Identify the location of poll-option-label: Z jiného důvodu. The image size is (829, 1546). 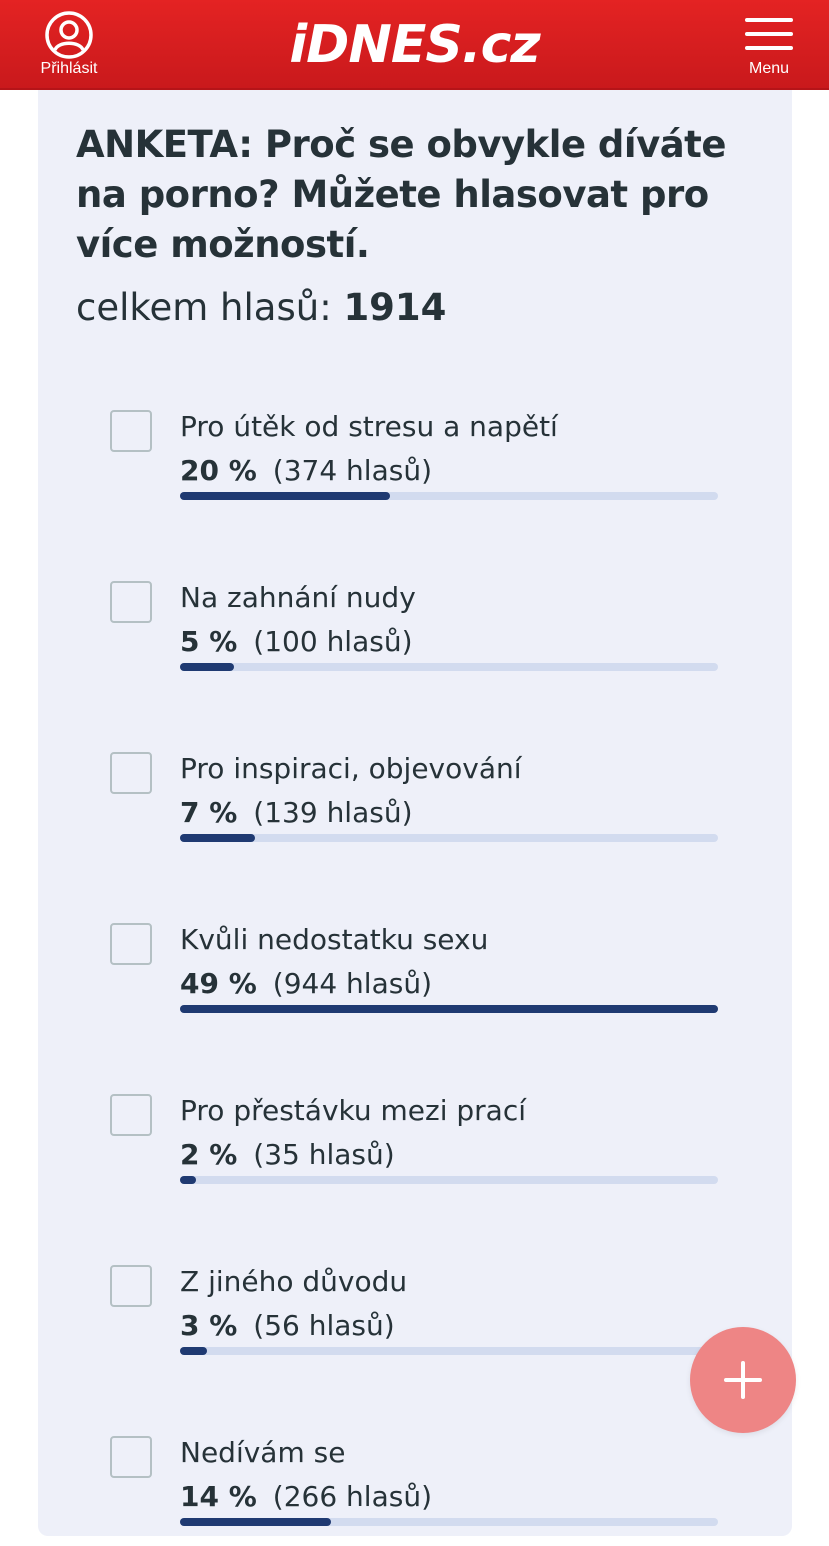
(294, 1281).